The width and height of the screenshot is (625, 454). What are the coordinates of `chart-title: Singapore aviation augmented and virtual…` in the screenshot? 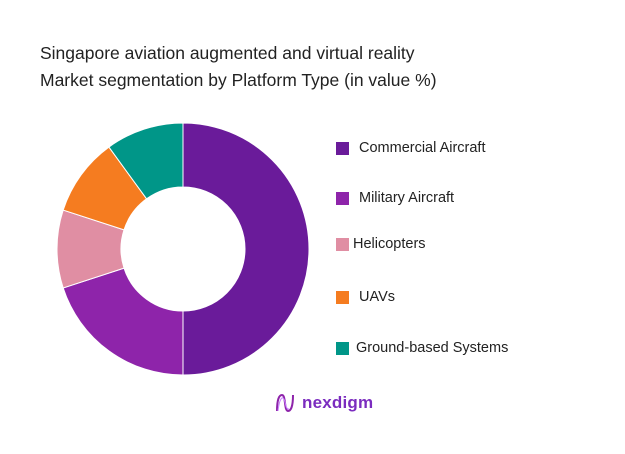 It's located at (238, 67).